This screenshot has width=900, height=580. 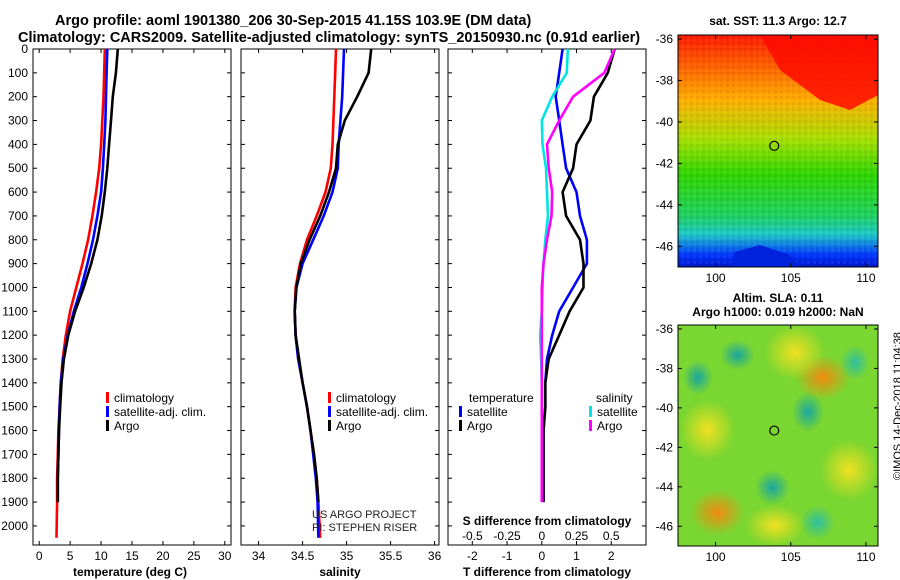 What do you see at coordinates (14, 383) in the screenshot?
I see `depth-tick-label: 1400` at bounding box center [14, 383].